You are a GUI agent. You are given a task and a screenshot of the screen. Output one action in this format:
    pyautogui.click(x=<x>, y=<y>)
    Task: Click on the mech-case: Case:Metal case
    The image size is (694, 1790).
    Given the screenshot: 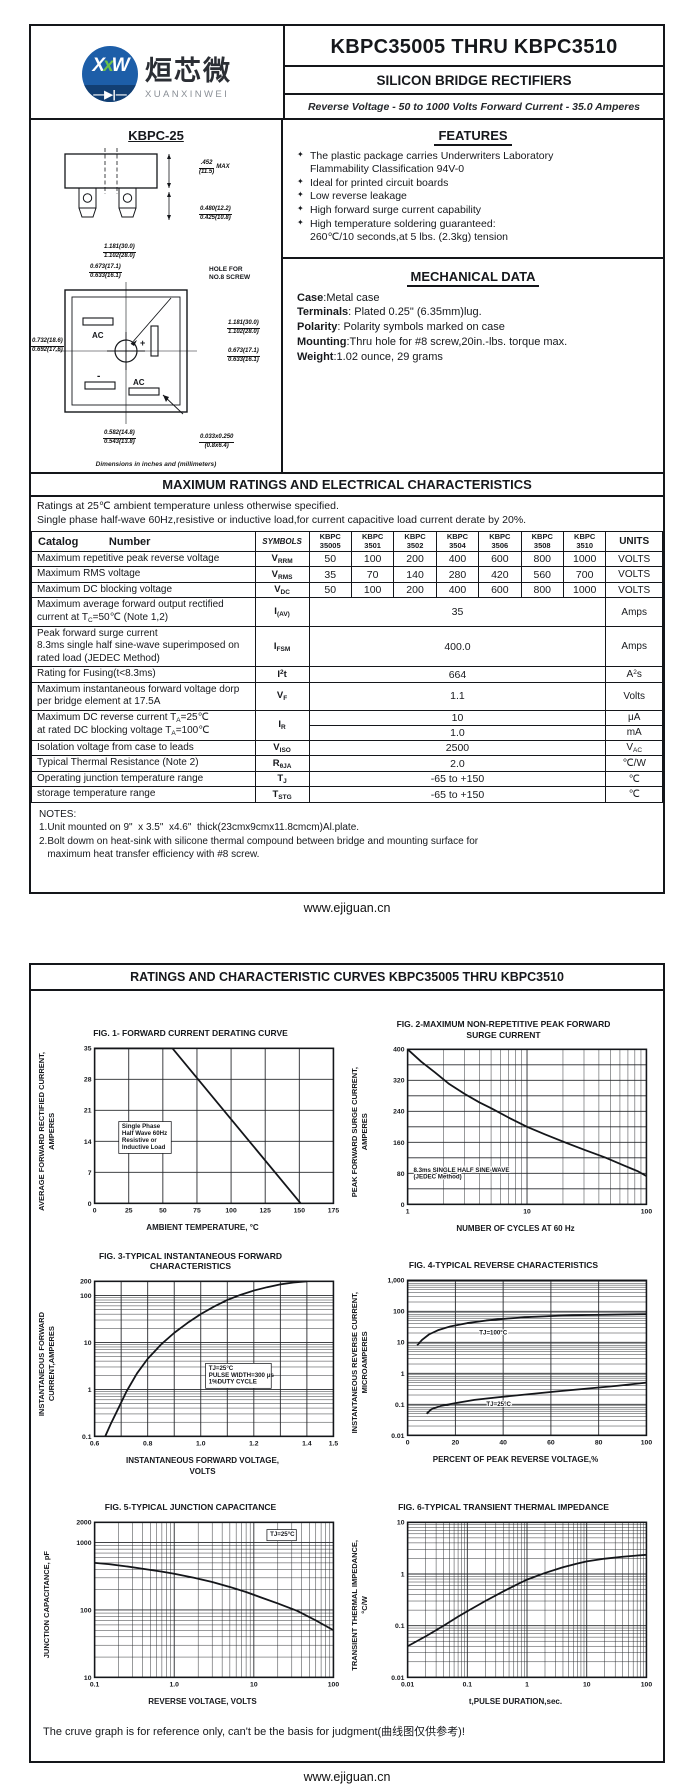 What is the action you would take?
    pyautogui.click(x=338, y=297)
    